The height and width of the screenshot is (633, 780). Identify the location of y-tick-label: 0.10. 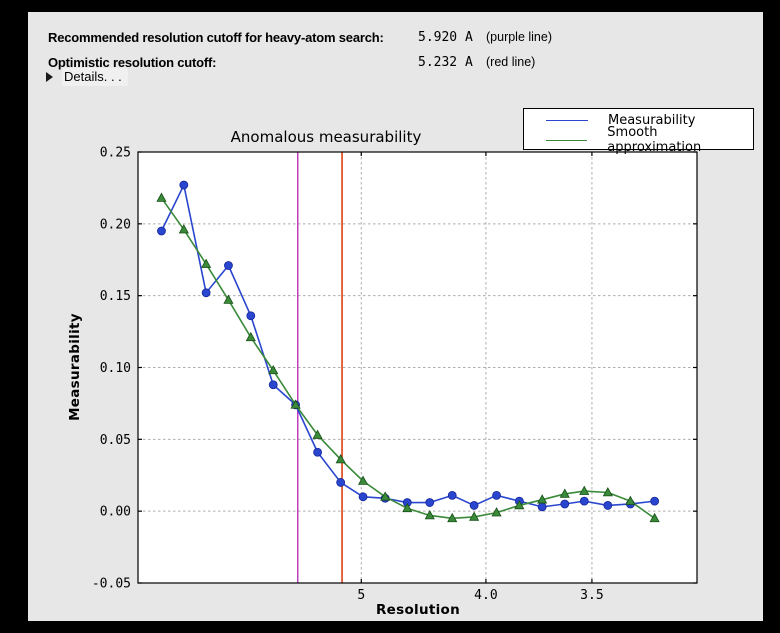
(115, 368).